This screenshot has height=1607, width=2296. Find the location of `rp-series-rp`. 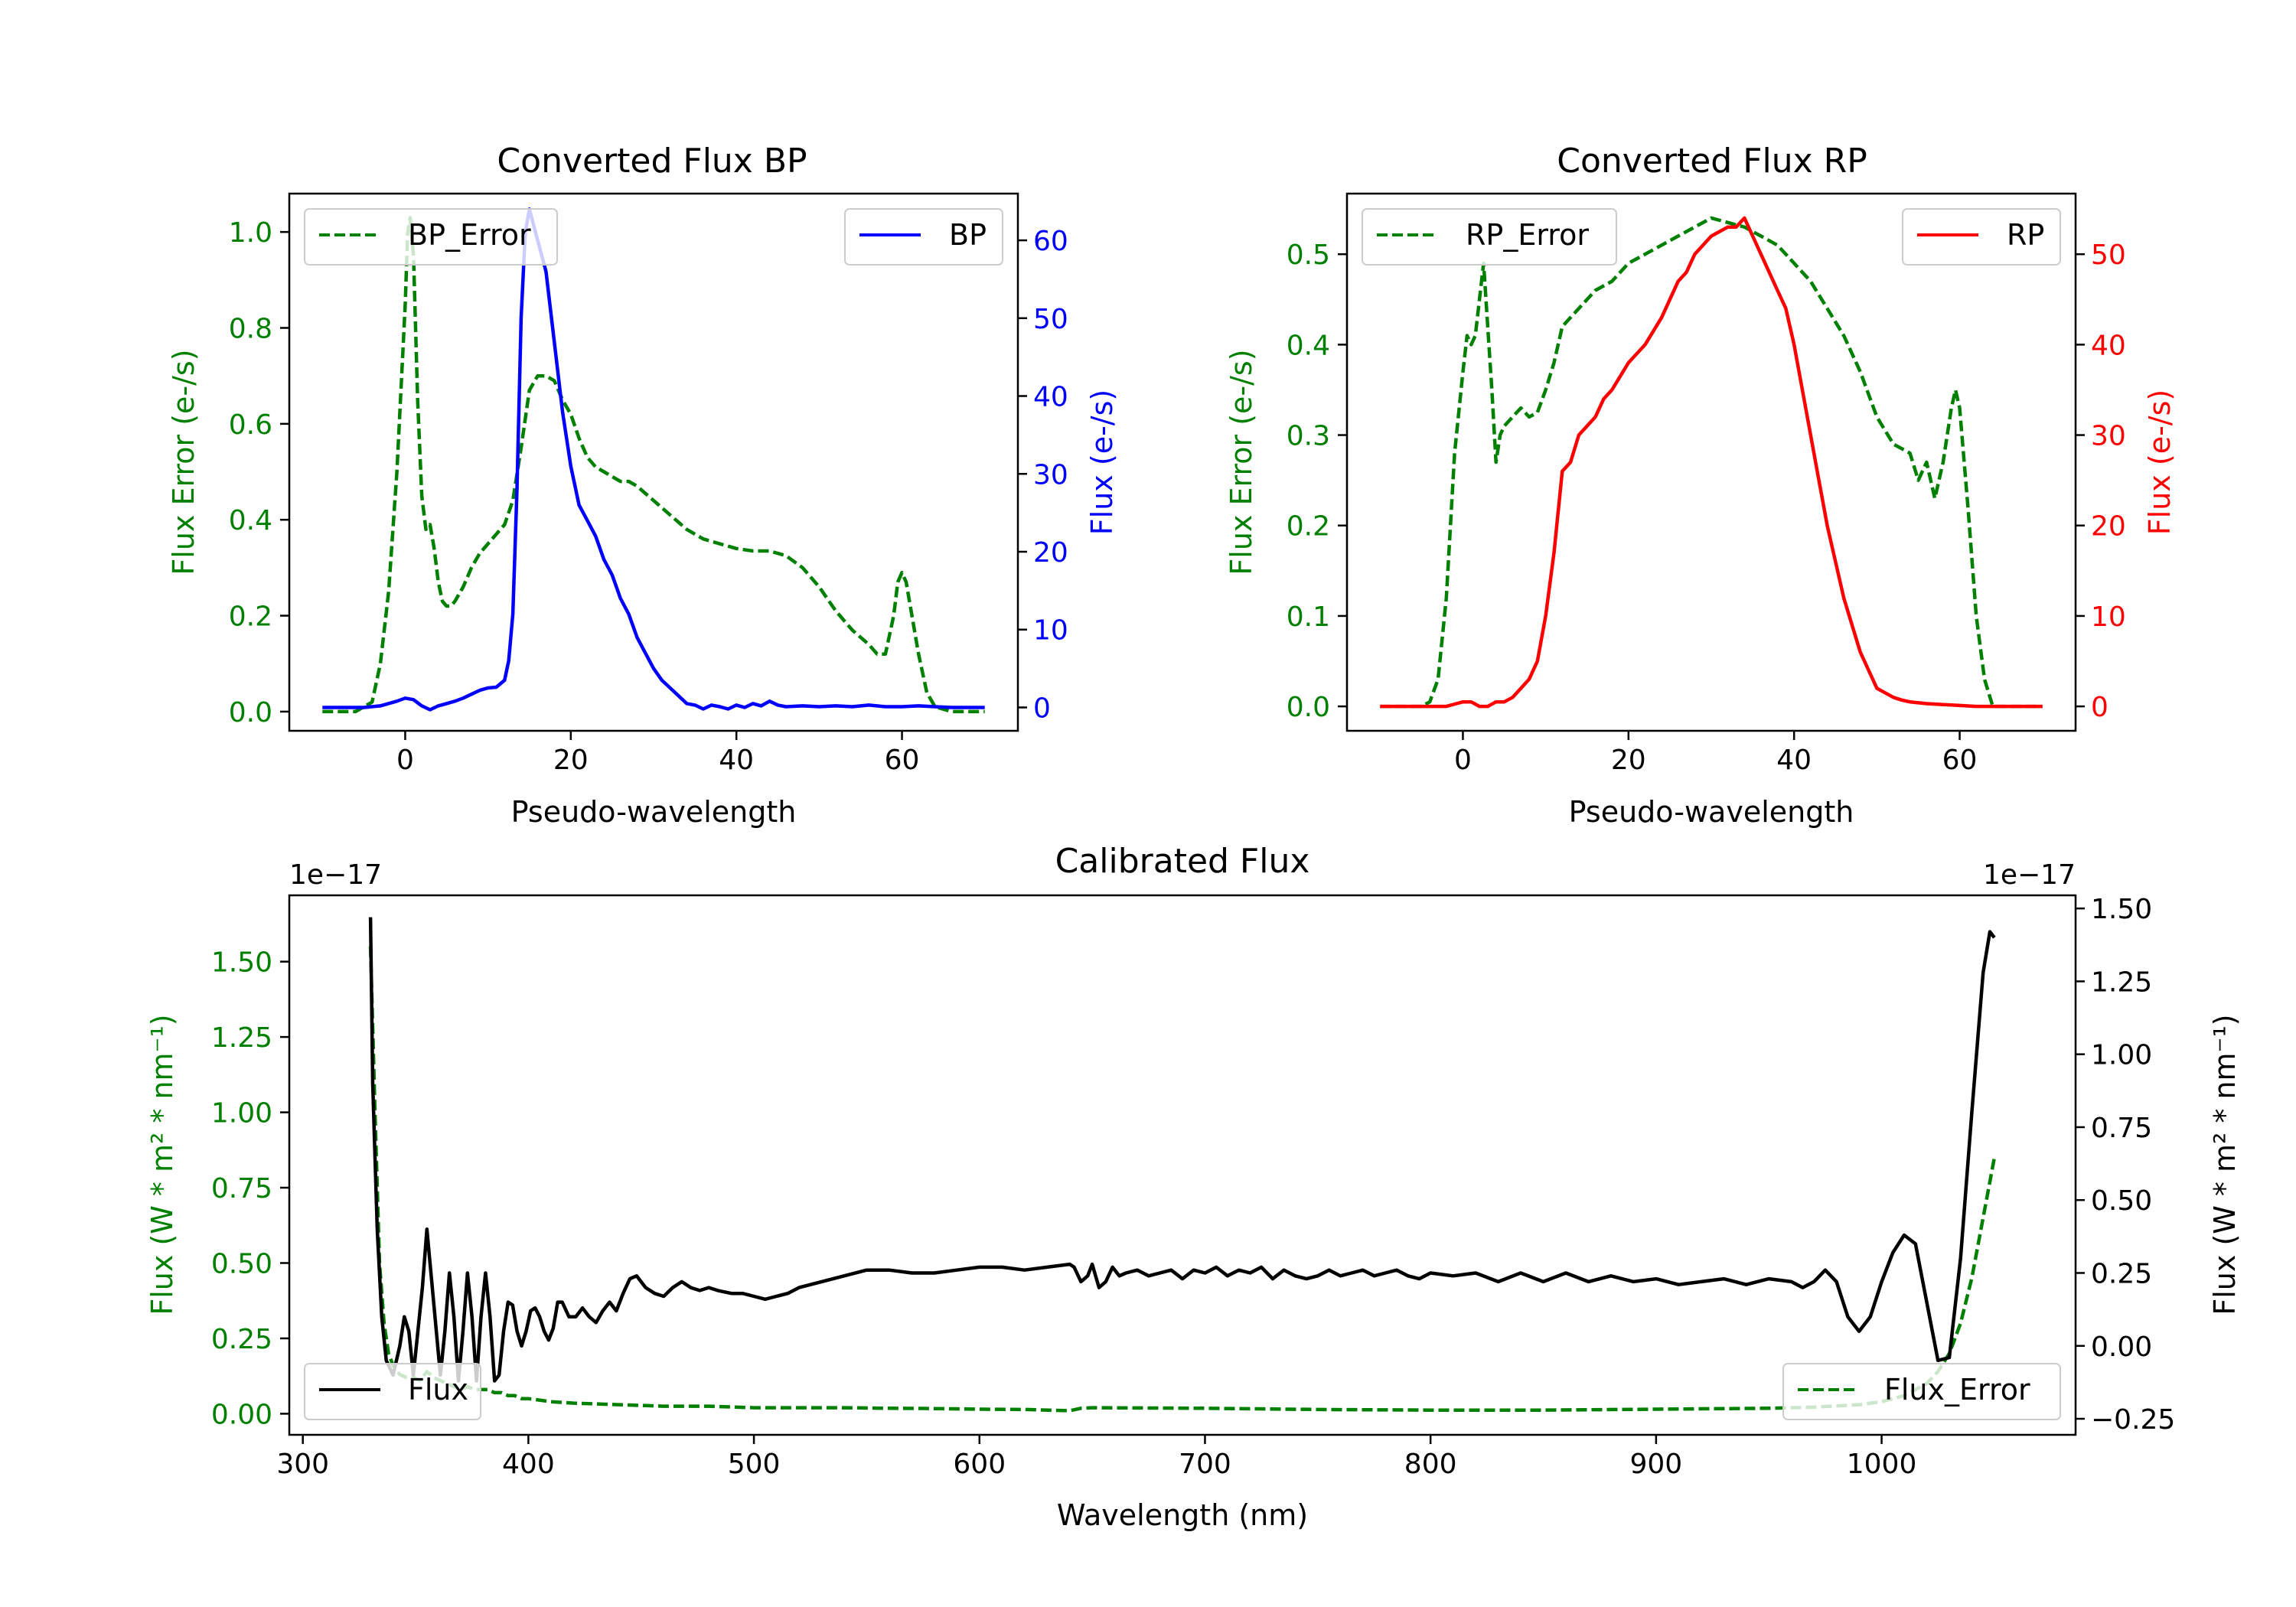

rp-series-rp is located at coordinates (1711, 463).